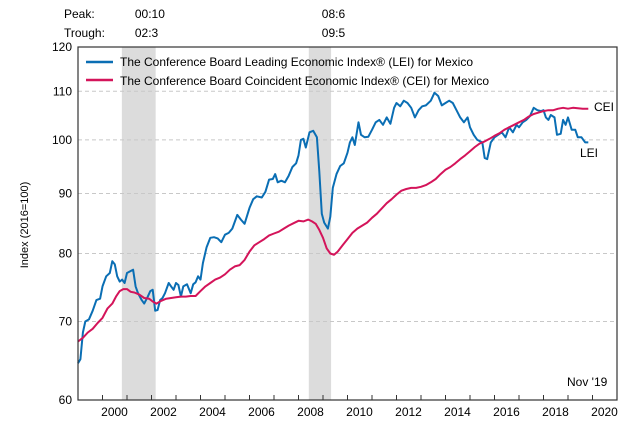  I want to click on y-tick-label: 110, so click(62, 91).